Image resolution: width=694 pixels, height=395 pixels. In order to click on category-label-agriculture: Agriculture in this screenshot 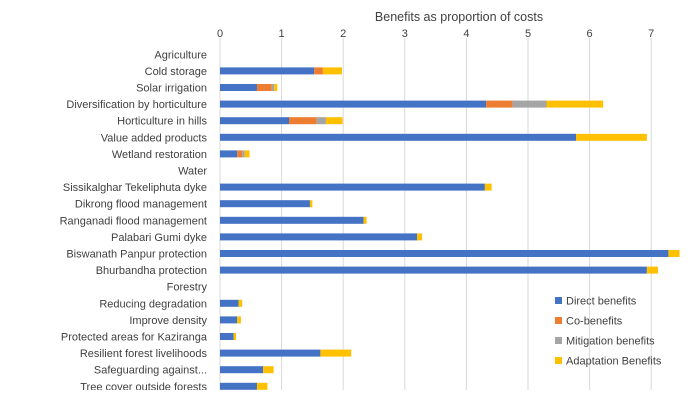, I will do `click(180, 55)`.